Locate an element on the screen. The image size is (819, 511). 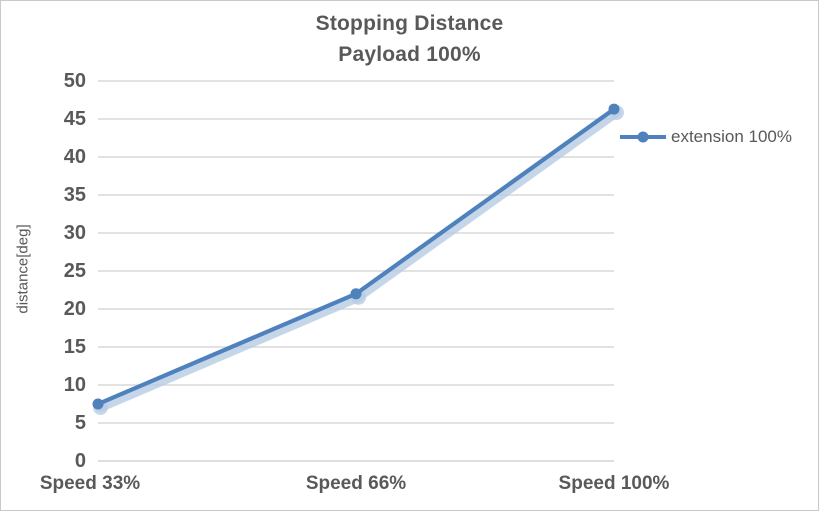
y-axis-tick-label: 20 is located at coordinates (74, 309).